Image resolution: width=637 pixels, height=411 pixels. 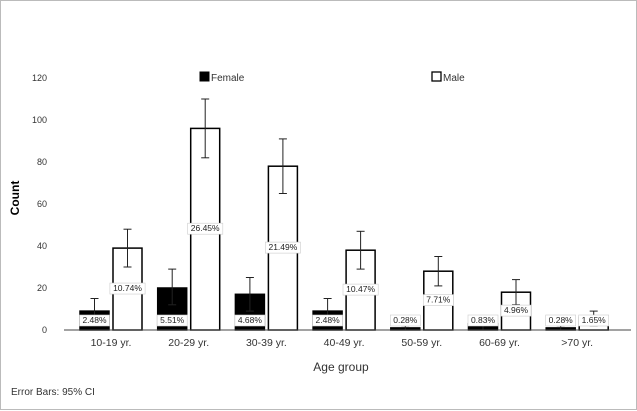 What do you see at coordinates (228, 78) in the screenshot?
I see `legend-label-female: Female` at bounding box center [228, 78].